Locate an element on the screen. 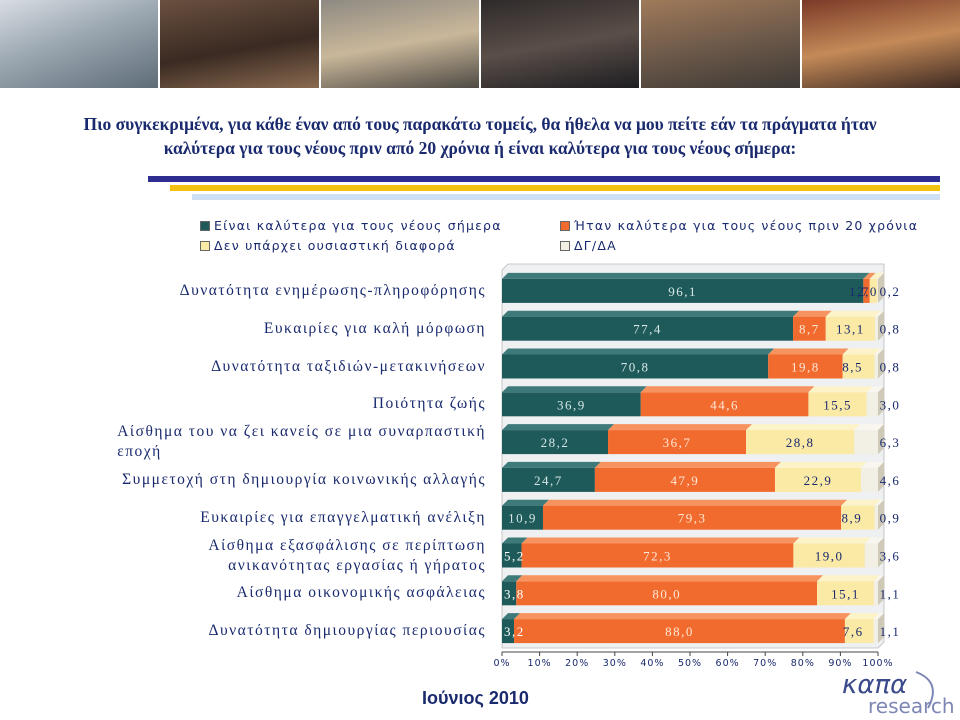  category-label-line: Ποιότητα ζωής is located at coordinates (429, 404).